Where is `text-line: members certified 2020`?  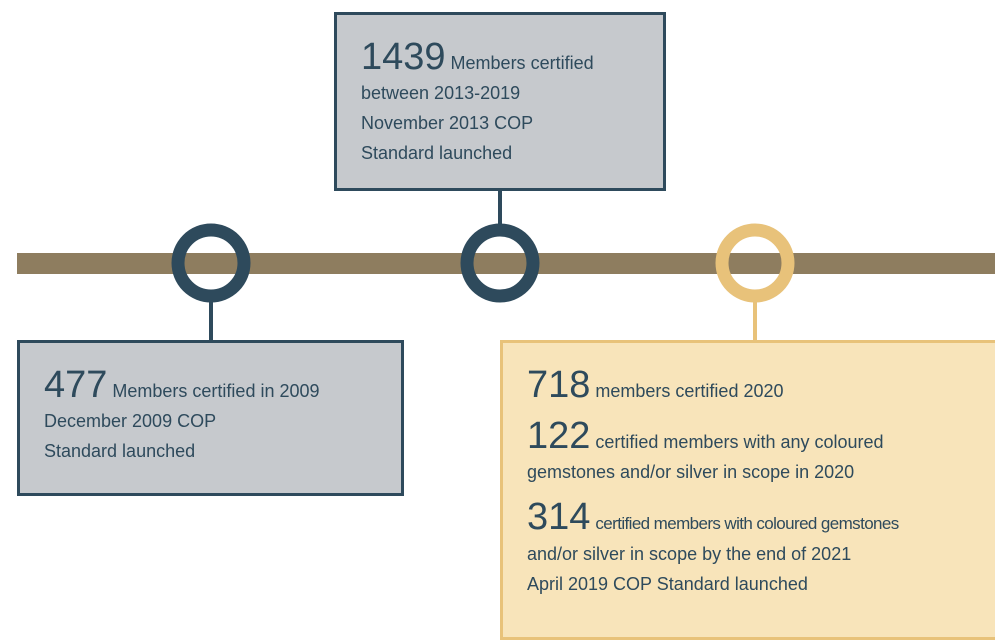 text-line: members certified 2020 is located at coordinates (689, 391).